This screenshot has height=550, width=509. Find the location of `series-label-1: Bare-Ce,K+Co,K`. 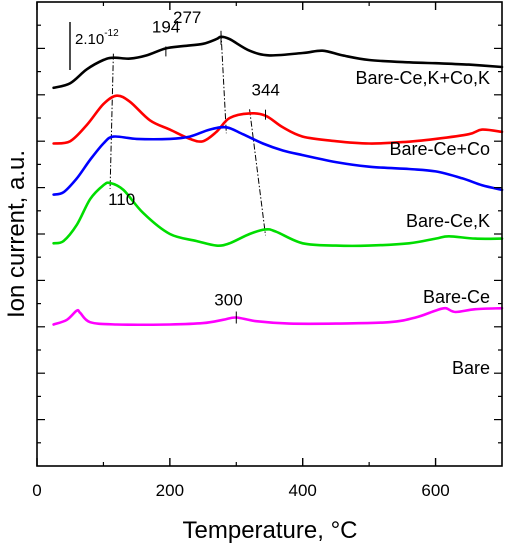

series-label-1: Bare-Ce,K+Co,K is located at coordinates (422, 78).